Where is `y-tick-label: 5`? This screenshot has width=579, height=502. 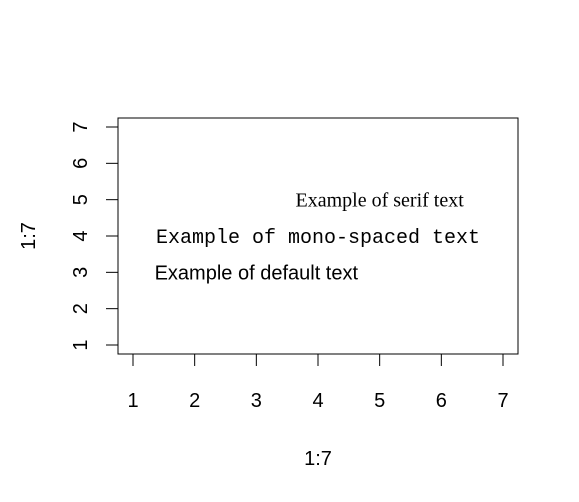 y-tick-label: 5 is located at coordinates (81, 199).